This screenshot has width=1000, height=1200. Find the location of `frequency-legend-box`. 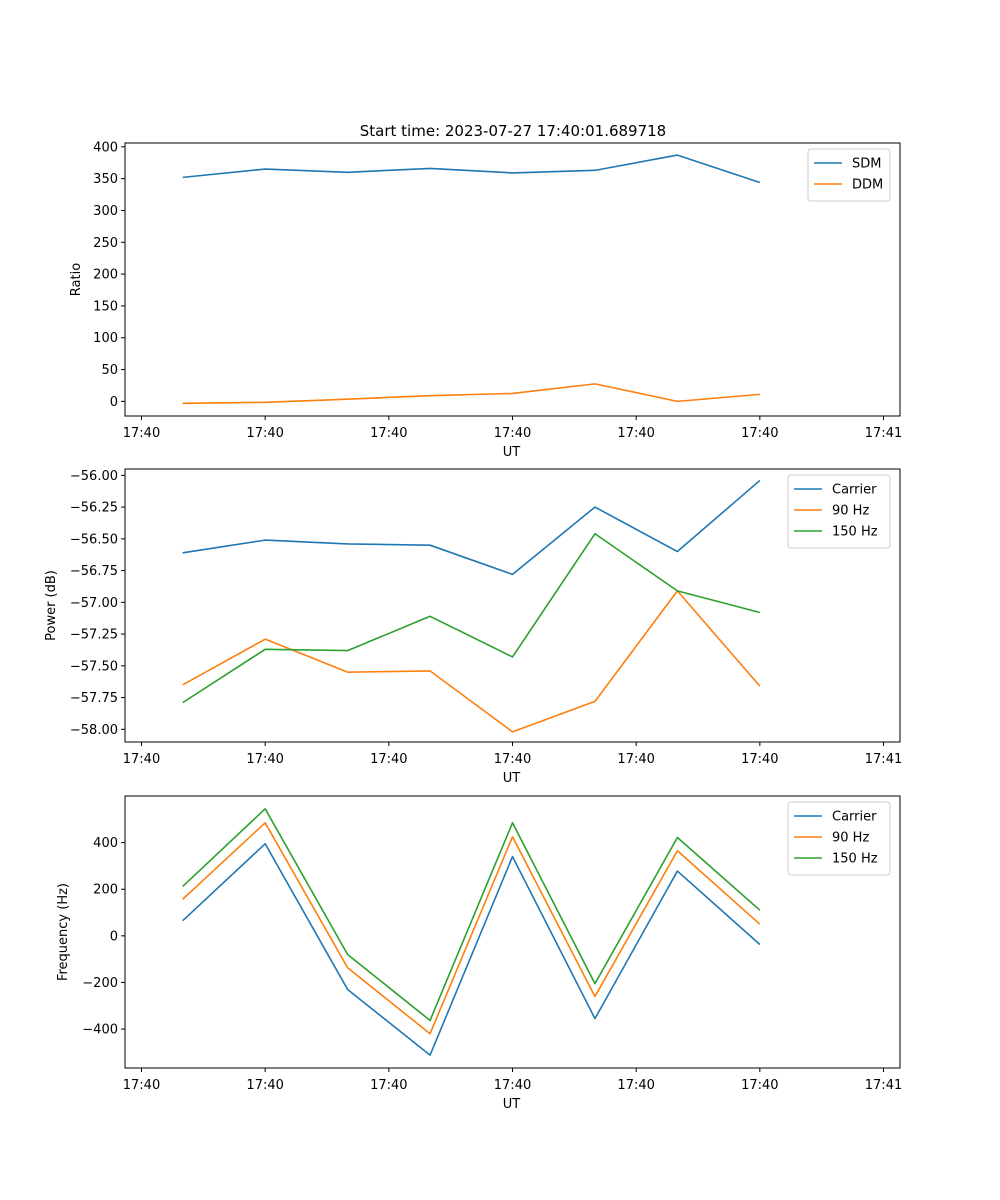

frequency-legend-box is located at coordinates (839, 838).